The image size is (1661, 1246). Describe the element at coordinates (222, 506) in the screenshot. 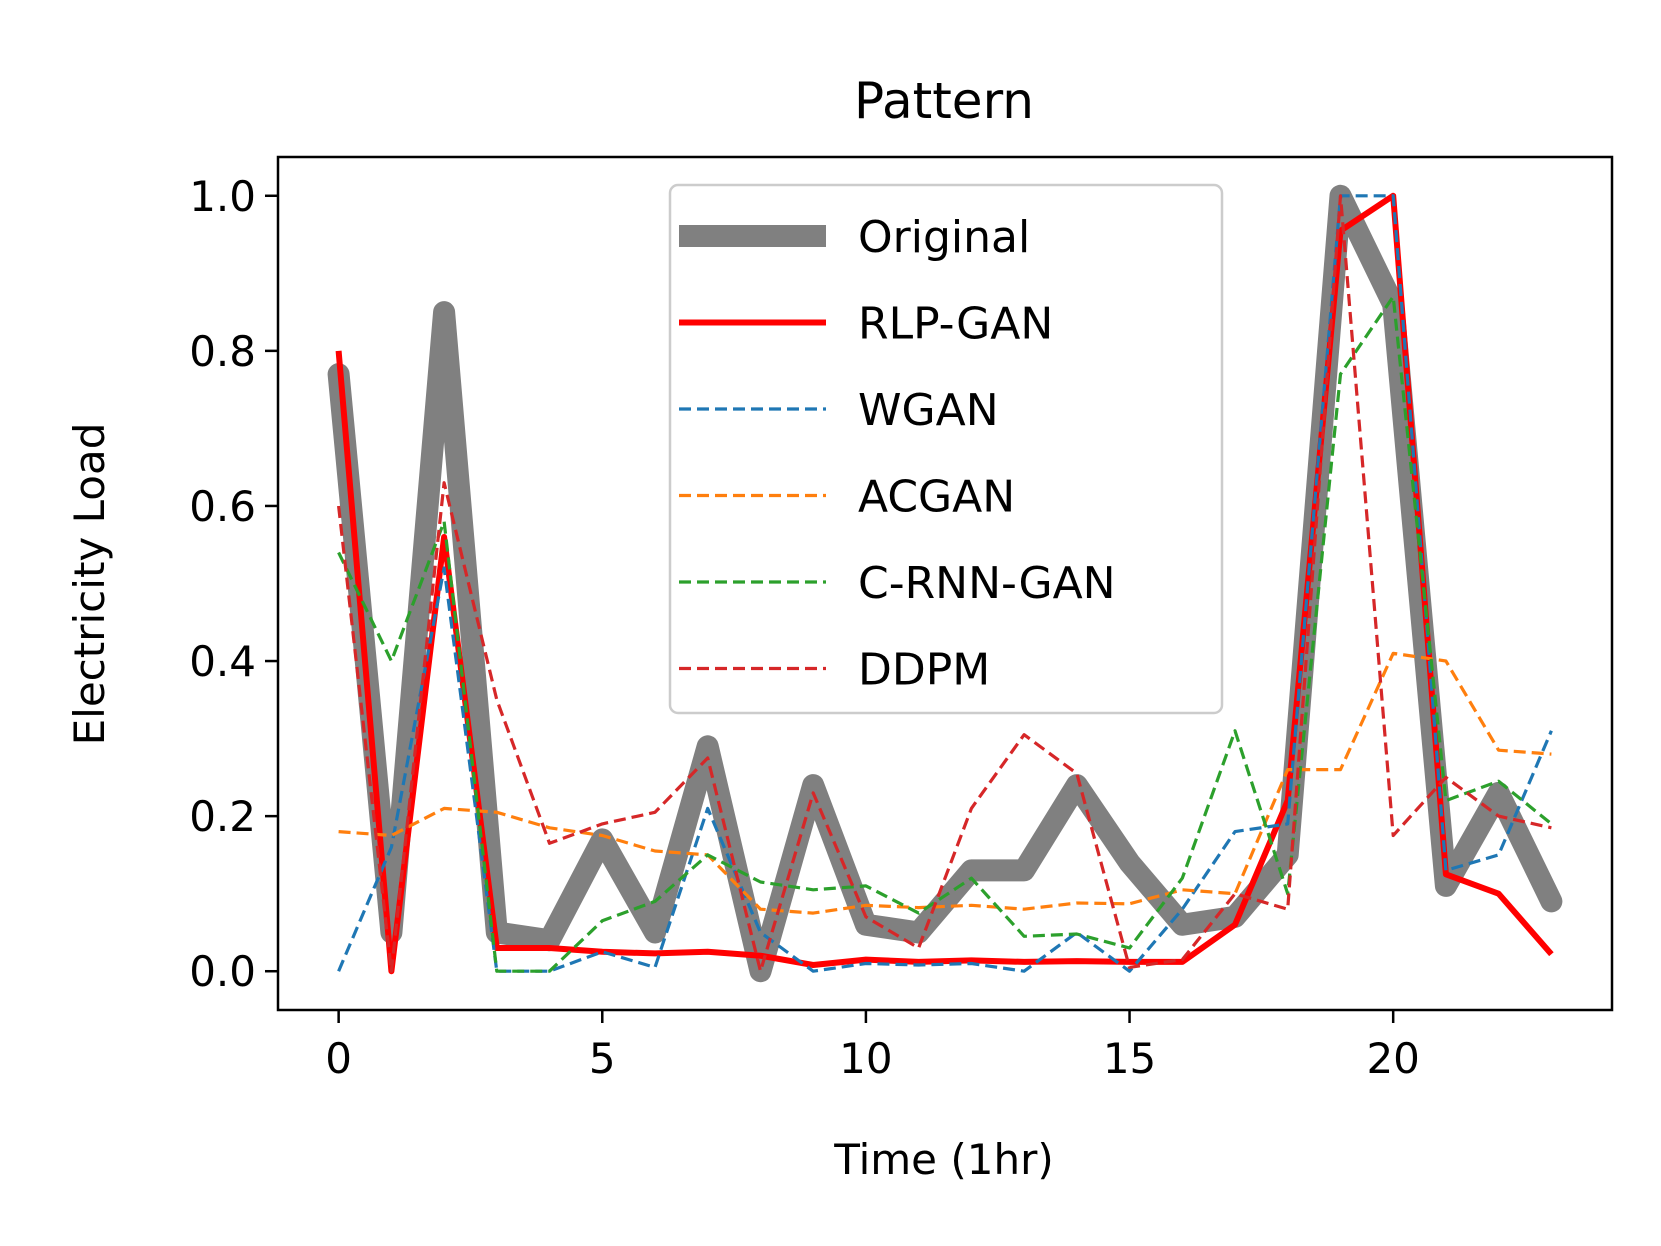

I see `y-tick-label: 0.6` at that location.